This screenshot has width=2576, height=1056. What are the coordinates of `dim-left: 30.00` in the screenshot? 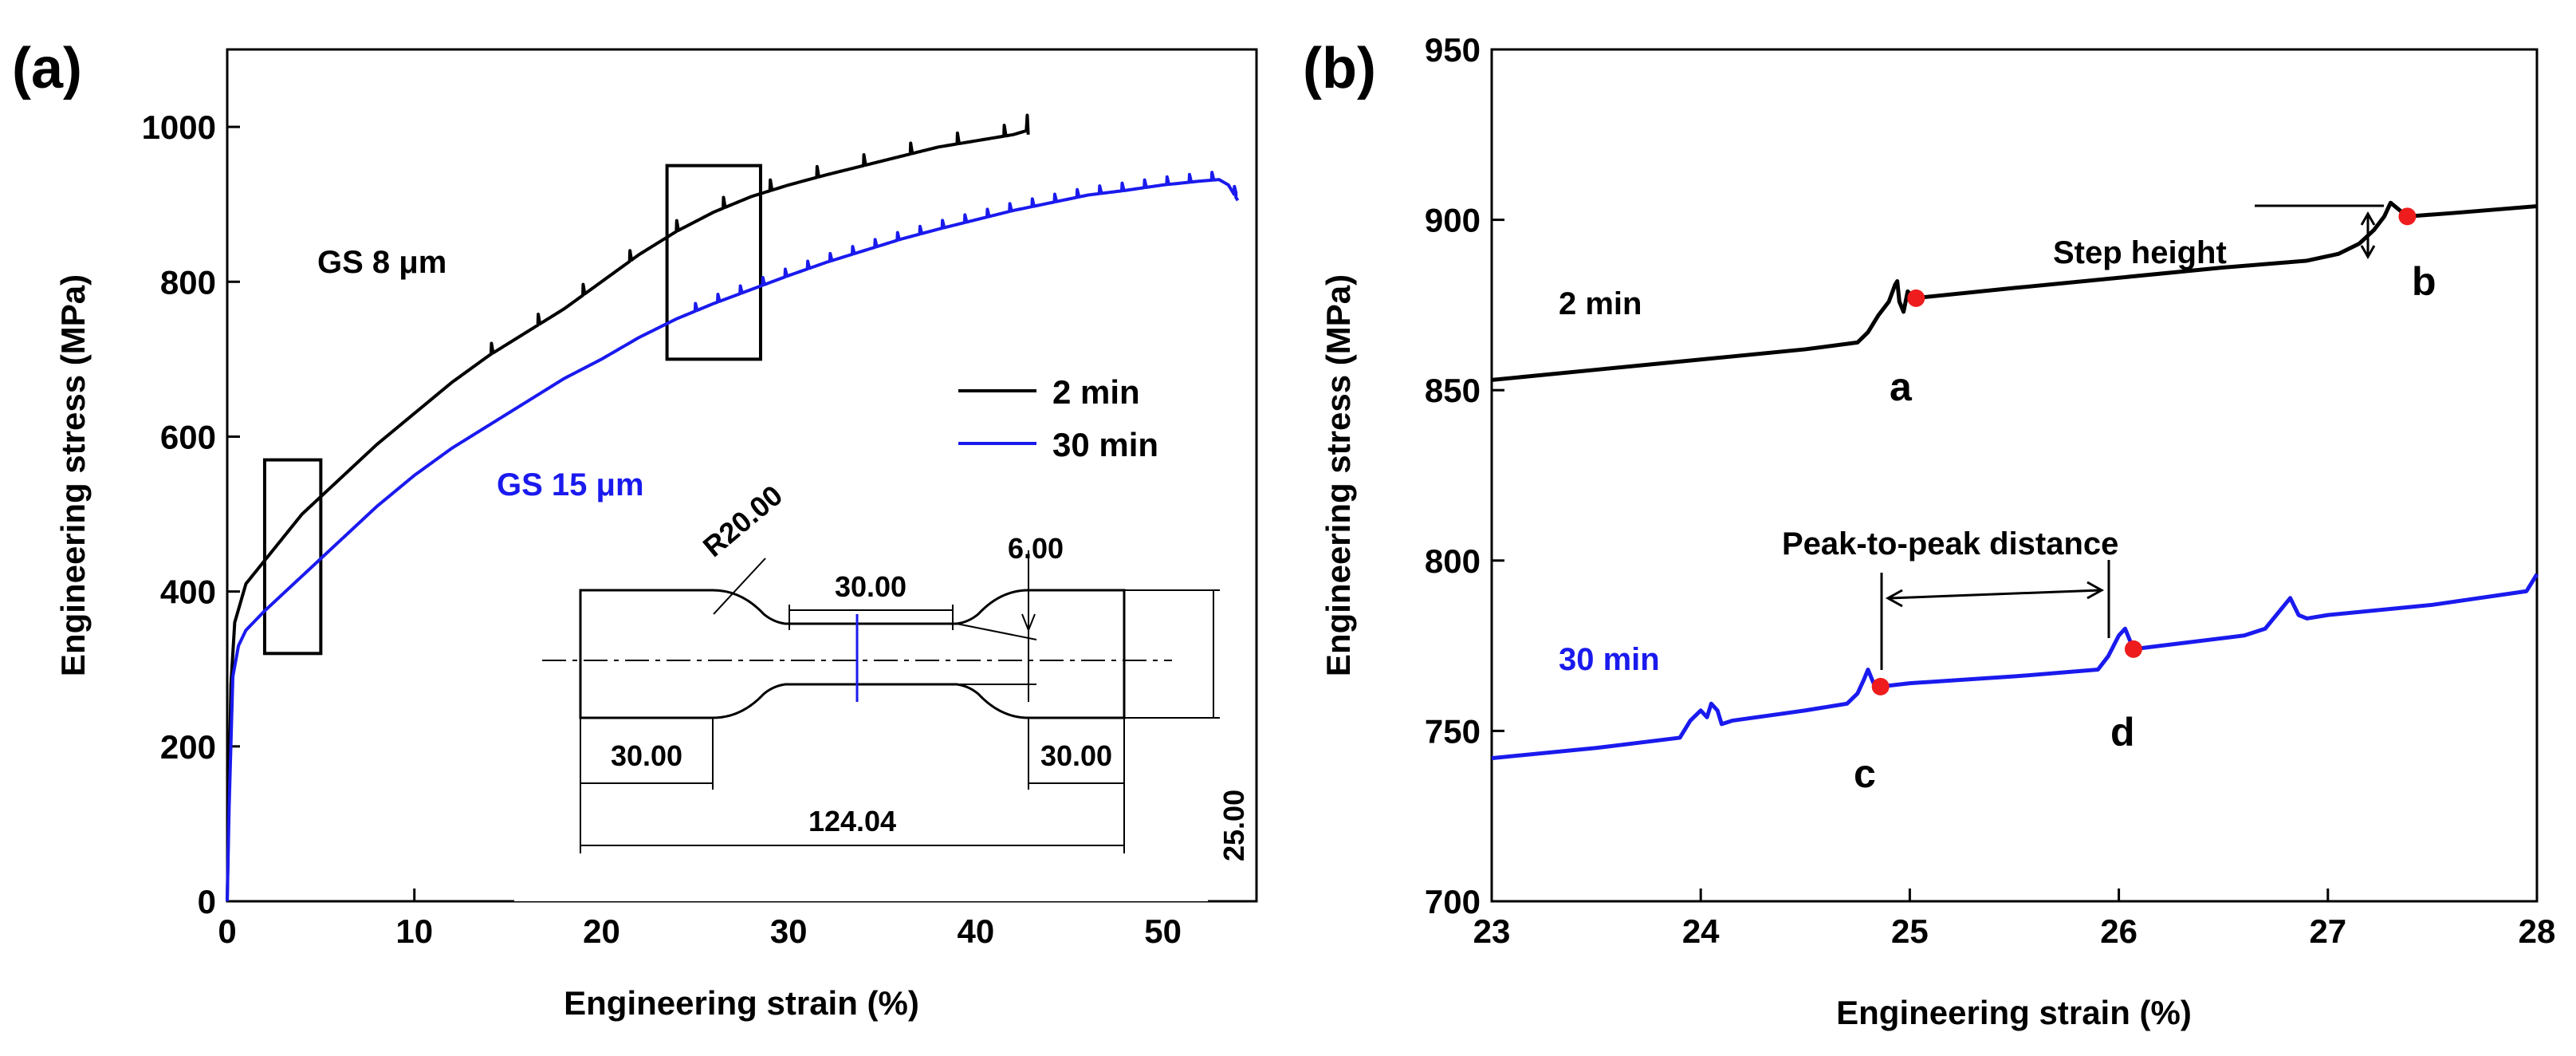 It's located at (646, 756).